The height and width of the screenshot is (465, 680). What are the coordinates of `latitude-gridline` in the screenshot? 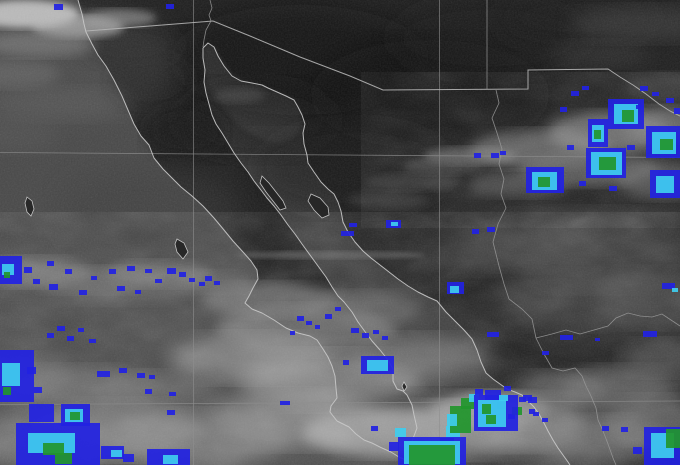 It's located at (340, 155).